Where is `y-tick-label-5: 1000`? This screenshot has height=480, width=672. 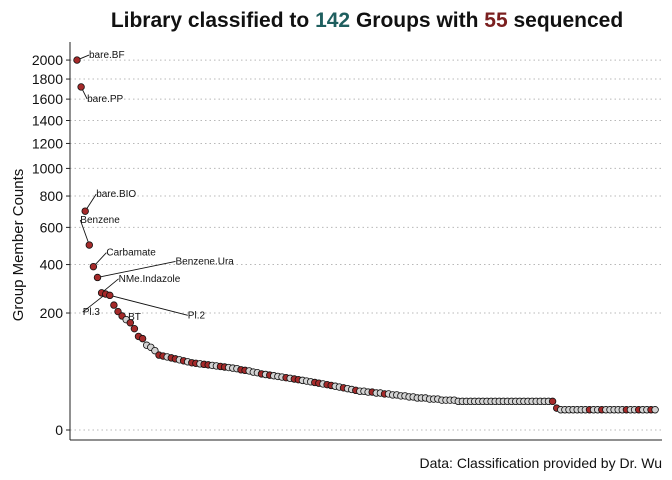 y-tick-label-5: 1000 is located at coordinates (47, 168).